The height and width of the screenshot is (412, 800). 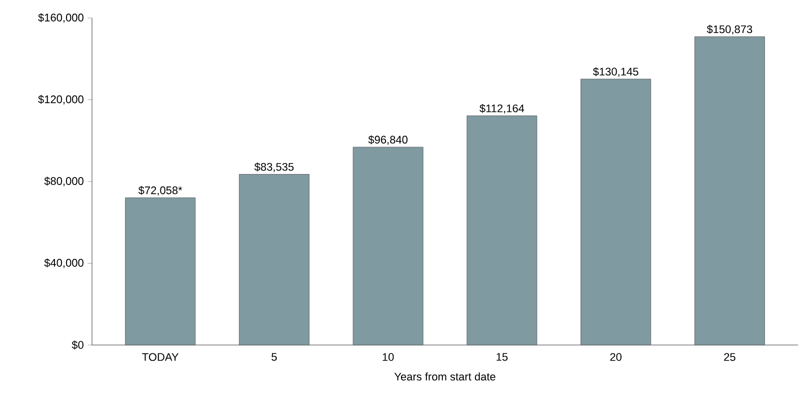 What do you see at coordinates (61, 18) in the screenshot?
I see `y-tick-label: $160,000` at bounding box center [61, 18].